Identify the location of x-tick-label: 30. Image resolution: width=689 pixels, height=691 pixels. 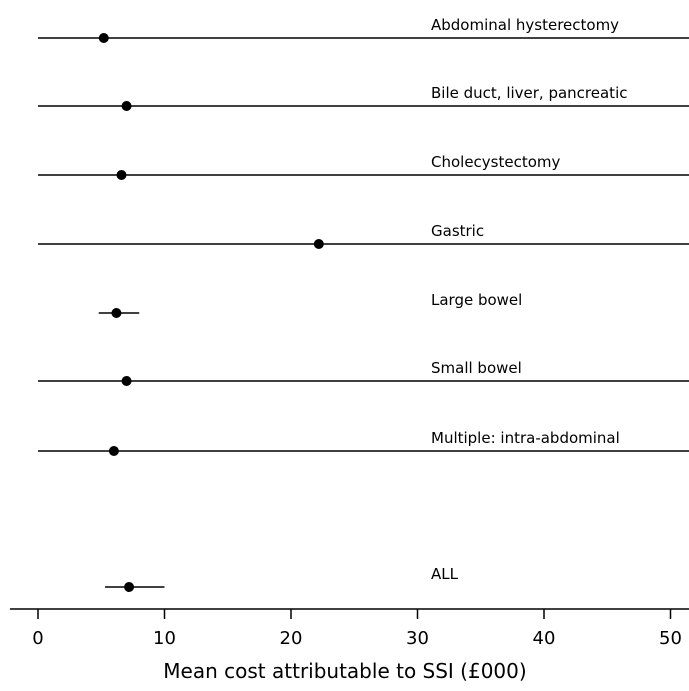
(417, 638).